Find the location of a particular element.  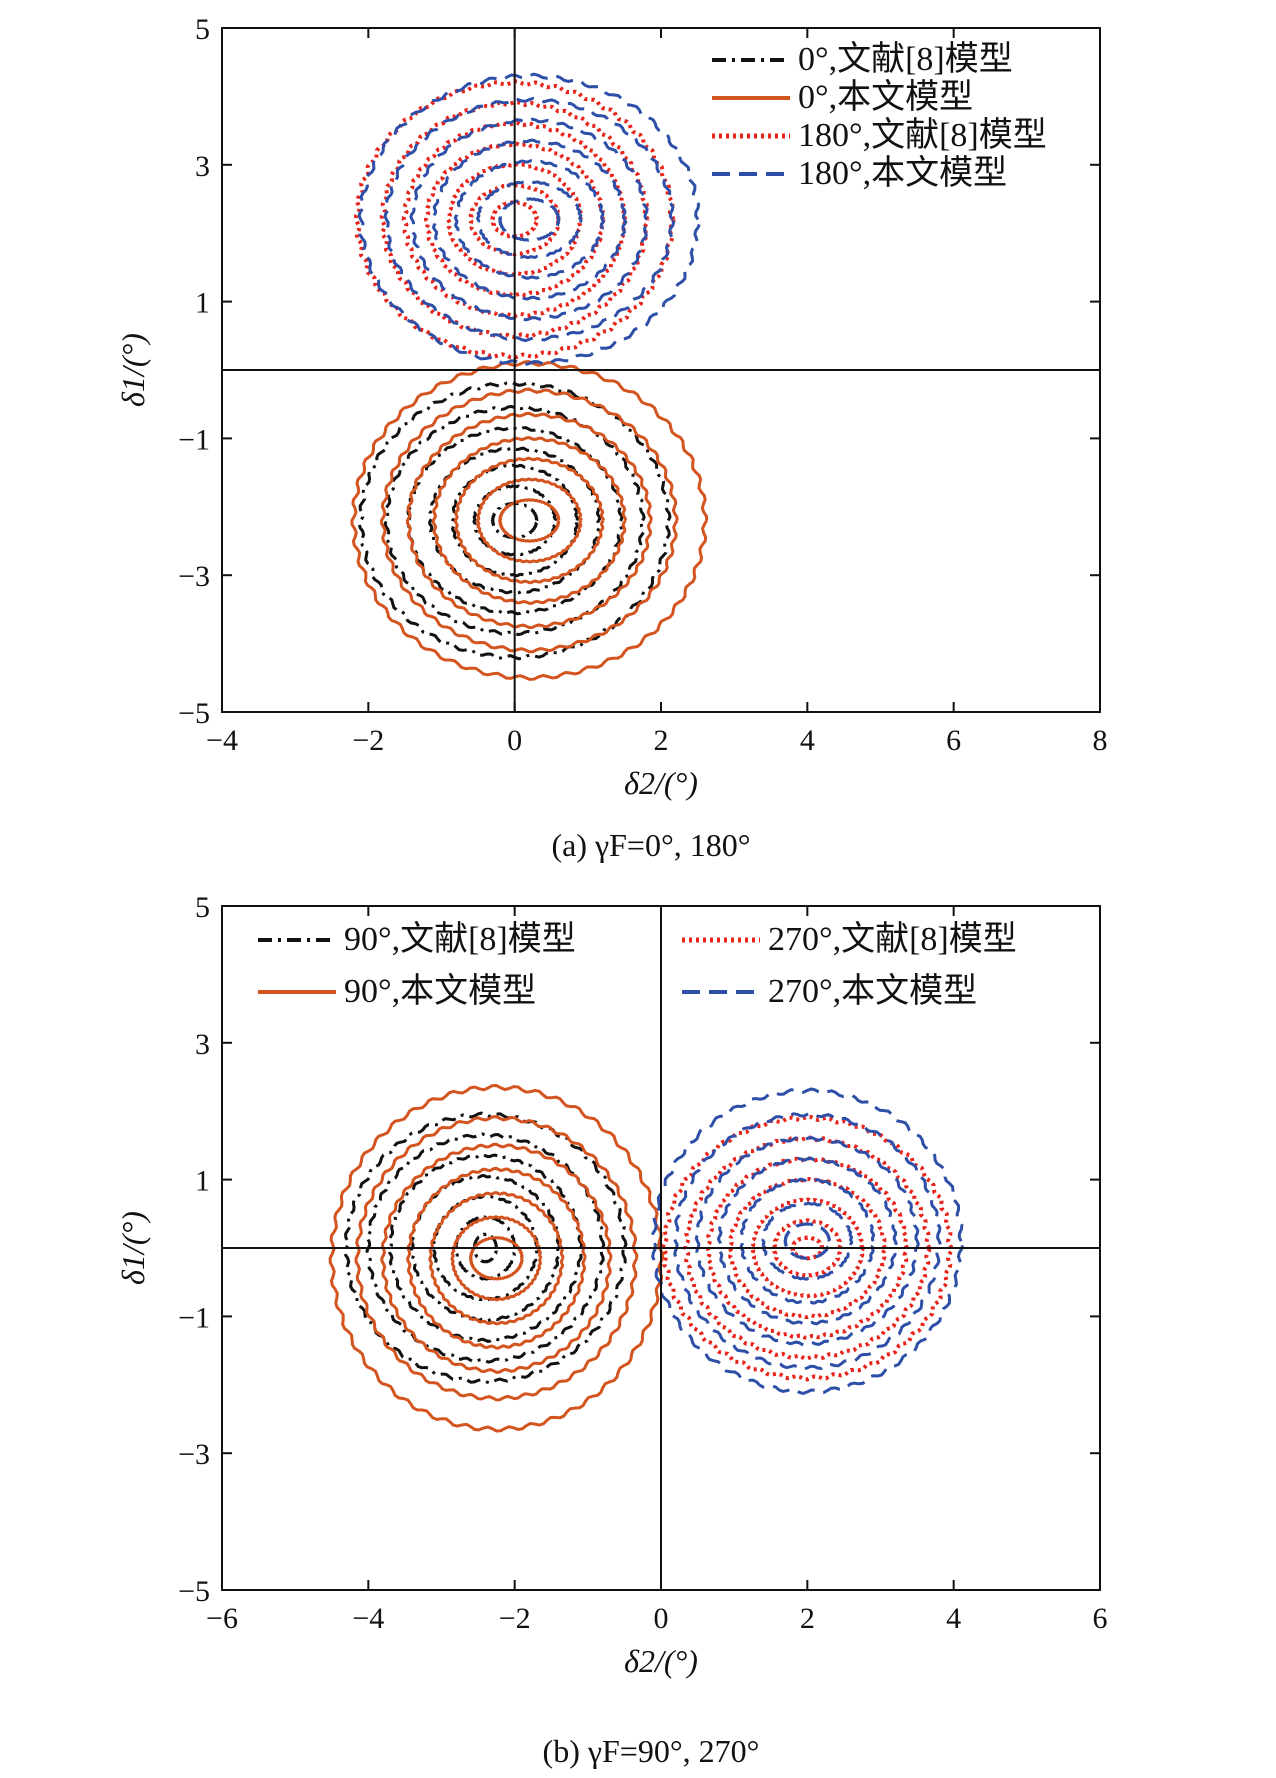

legend-label: 270°,本文模型 is located at coordinates (872, 991).